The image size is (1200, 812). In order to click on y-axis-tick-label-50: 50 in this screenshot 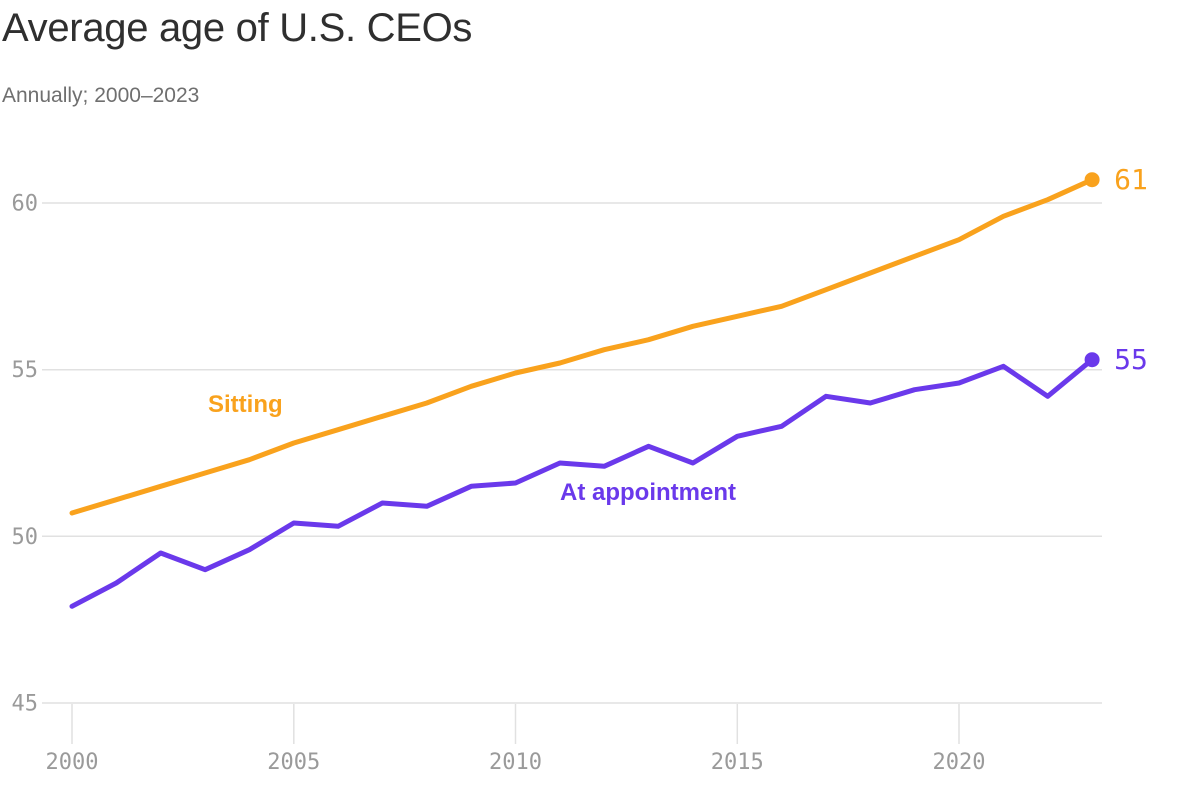, I will do `click(25, 537)`.